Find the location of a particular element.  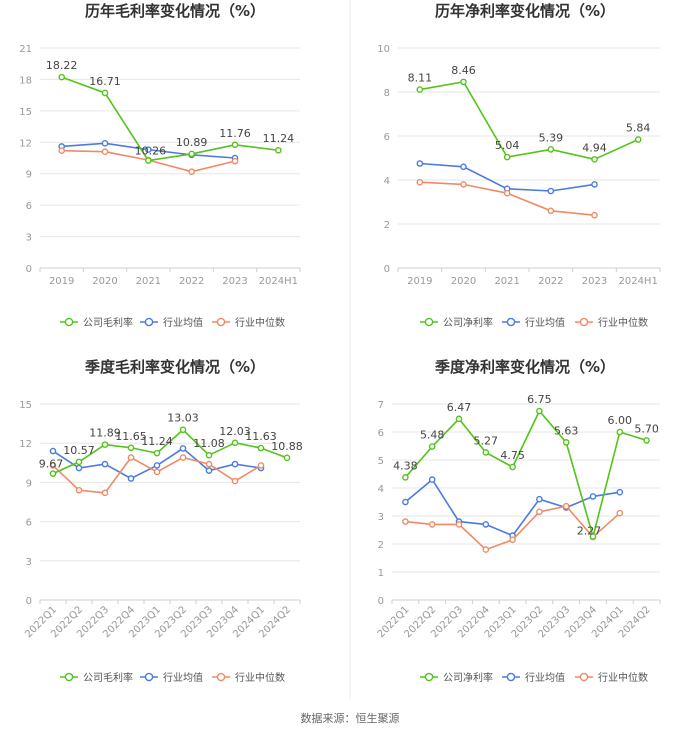

data-label: 5.27 is located at coordinates (486, 440).